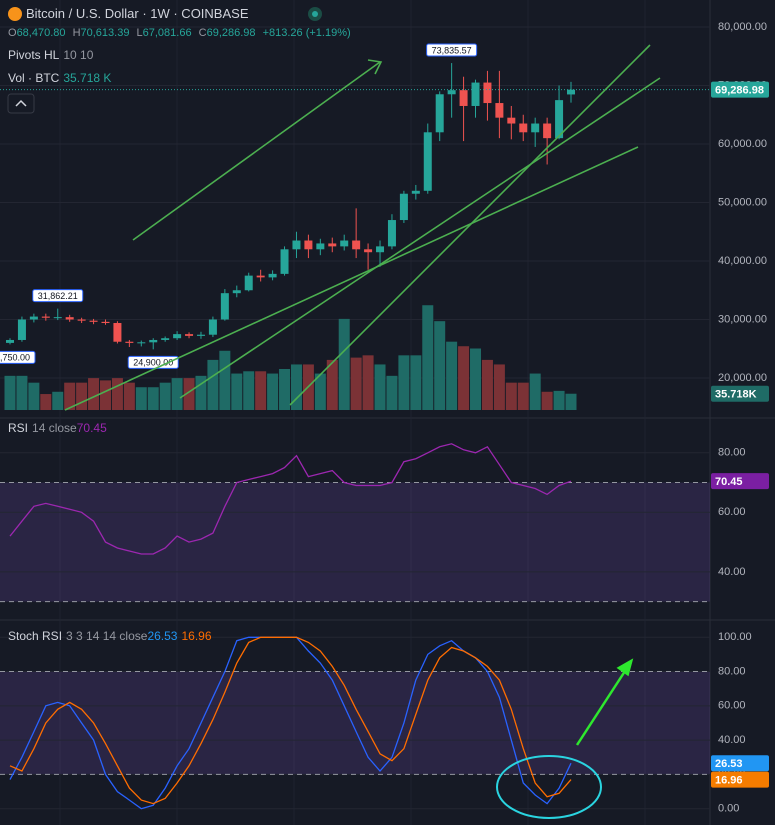 Image resolution: width=775 pixels, height=825 pixels. Describe the element at coordinates (729, 482) in the screenshot. I see `last-value-label: 70.45` at that location.